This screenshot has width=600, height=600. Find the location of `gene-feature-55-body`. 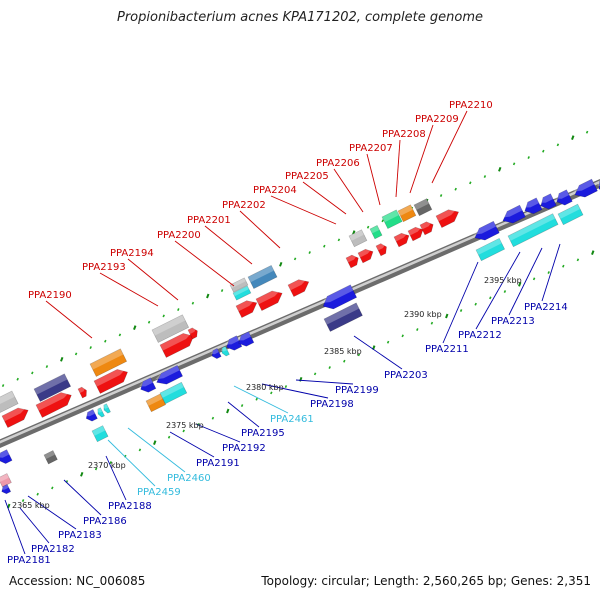

gene-feature-55-body is located at coordinates (599, 186).